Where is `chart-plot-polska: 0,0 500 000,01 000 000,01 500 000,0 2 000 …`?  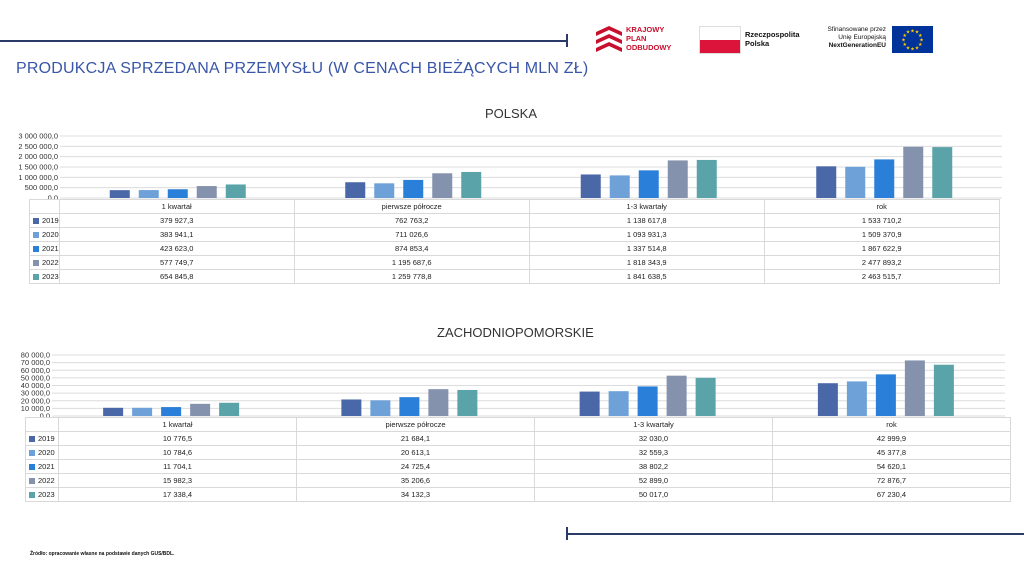 chart-plot-polska: 0,0 500 000,01 000 000,01 500 000,0 2 000 … is located at coordinates (510, 166).